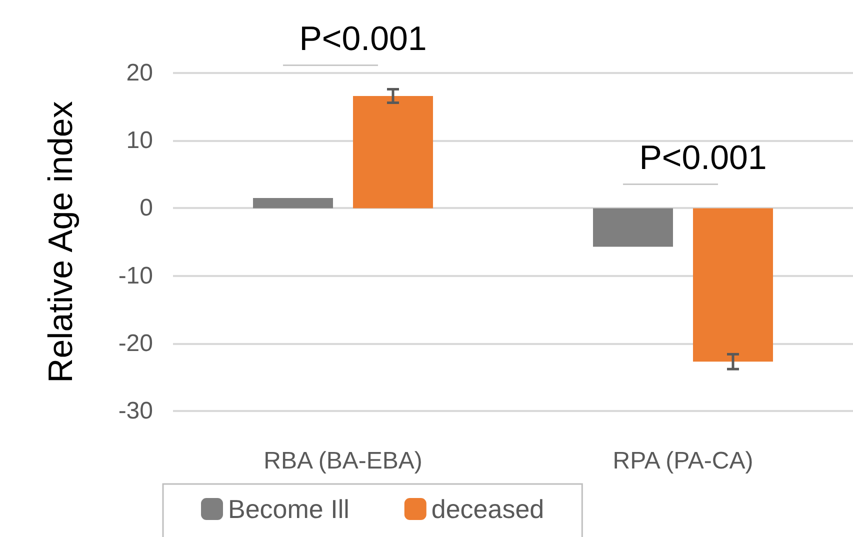  I want to click on annotation: P<0.001, so click(703, 158).